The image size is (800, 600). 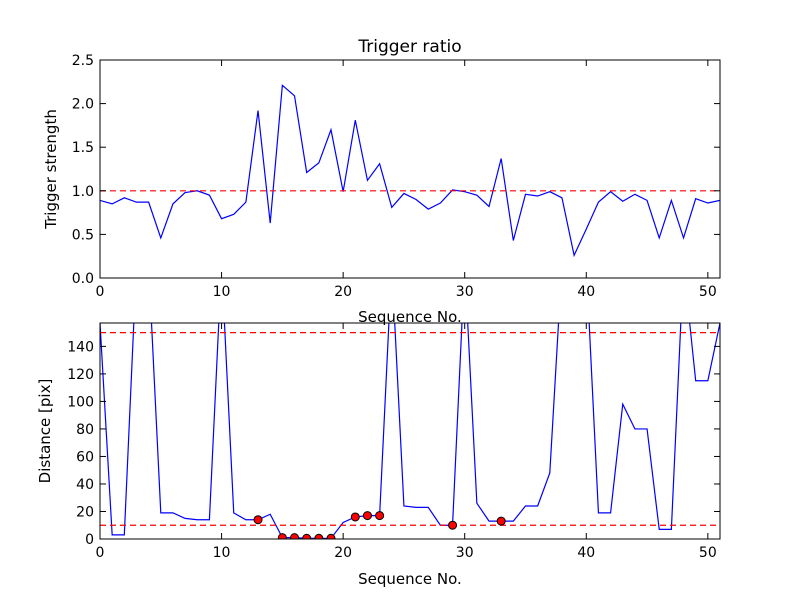 I want to click on distance-y-tick-label: 100, so click(x=80, y=402).